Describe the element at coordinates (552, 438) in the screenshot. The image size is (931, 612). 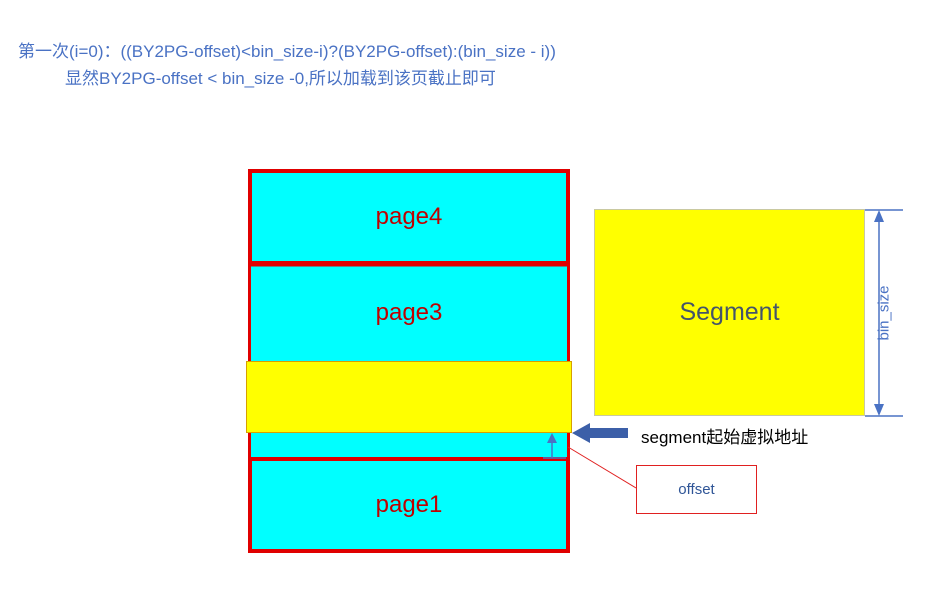
I see `offset-indicator-arrowhead` at that location.